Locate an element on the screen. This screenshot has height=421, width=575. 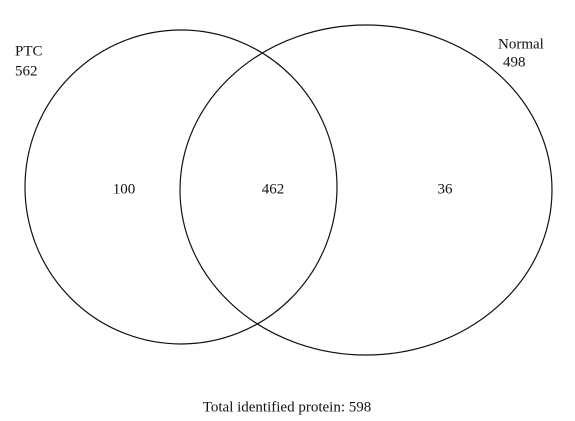
set-name: Normal is located at coordinates (521, 44).